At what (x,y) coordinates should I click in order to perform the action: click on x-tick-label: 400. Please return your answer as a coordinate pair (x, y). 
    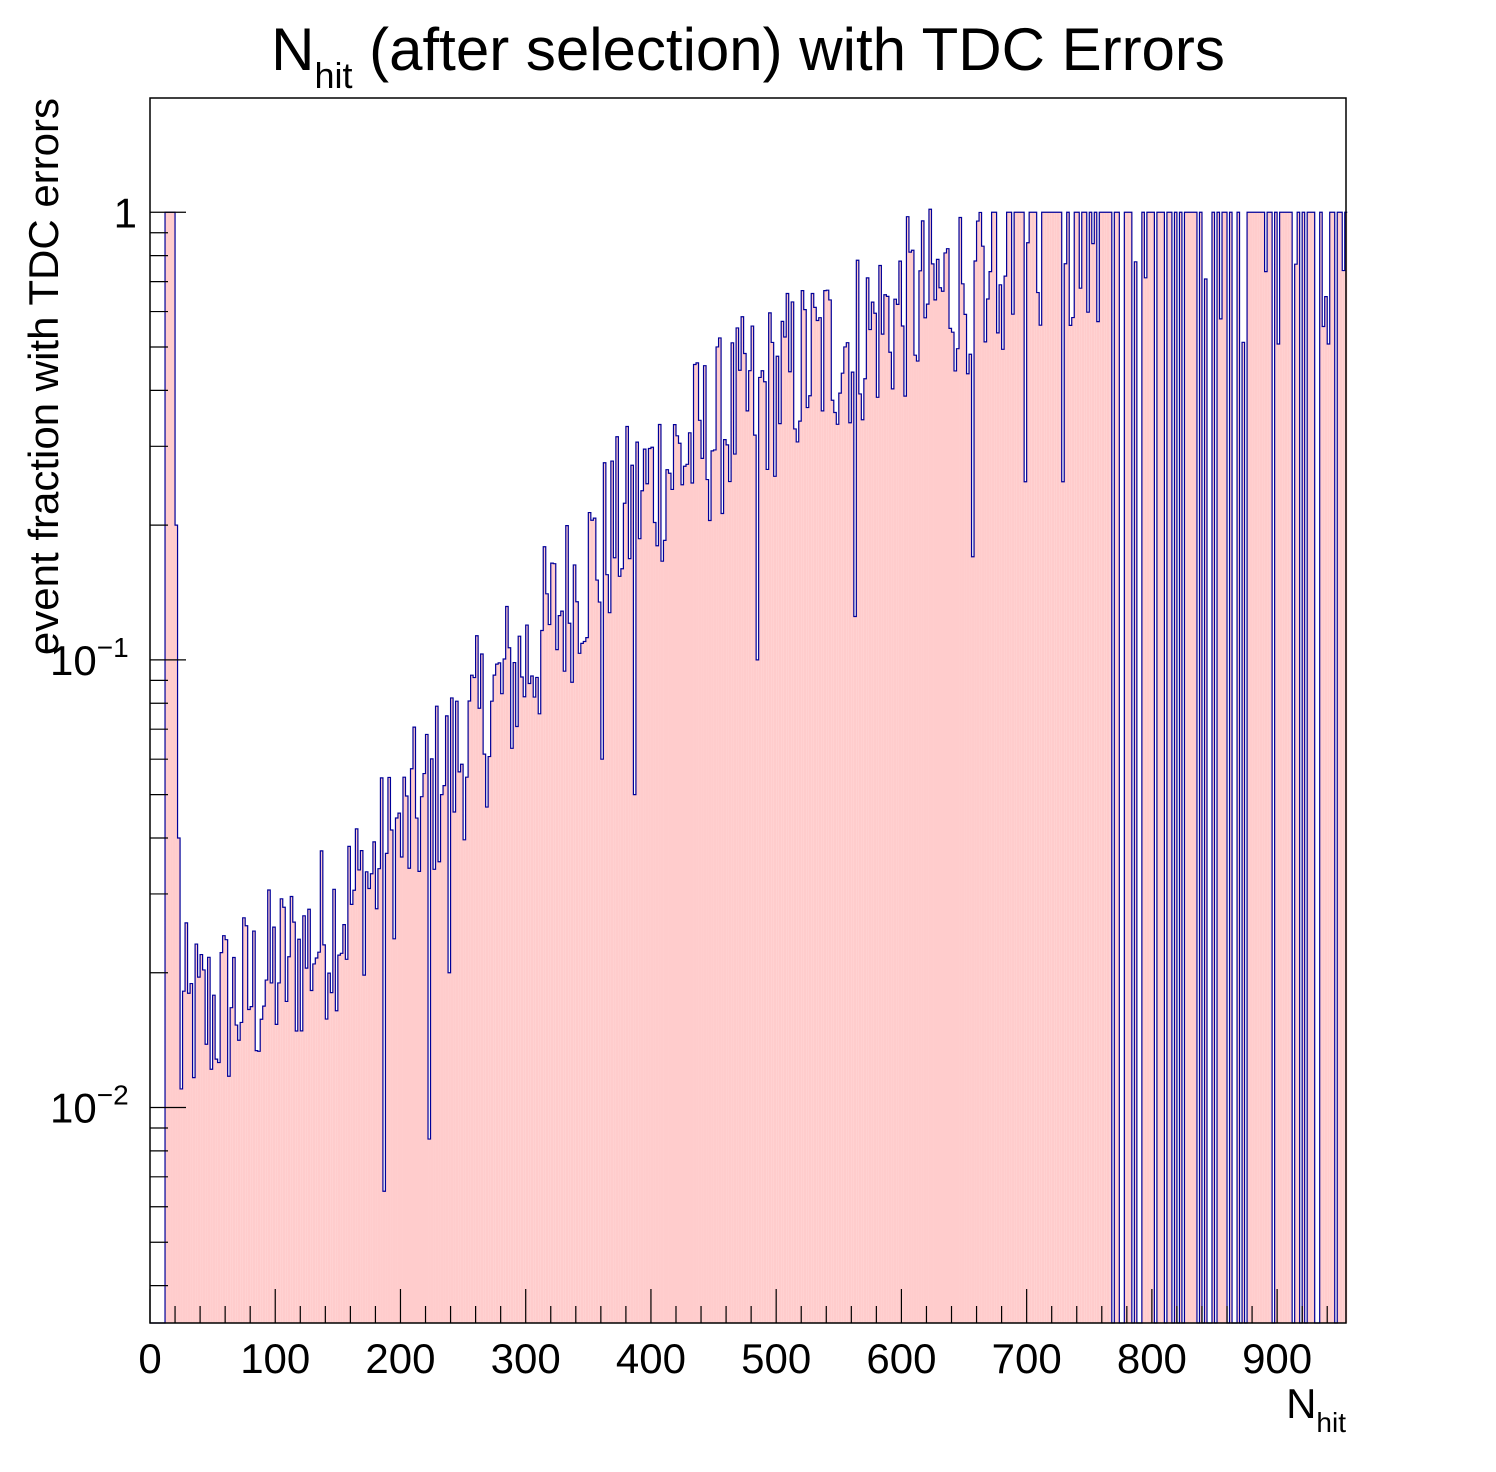
    Looking at the image, I should click on (651, 1358).